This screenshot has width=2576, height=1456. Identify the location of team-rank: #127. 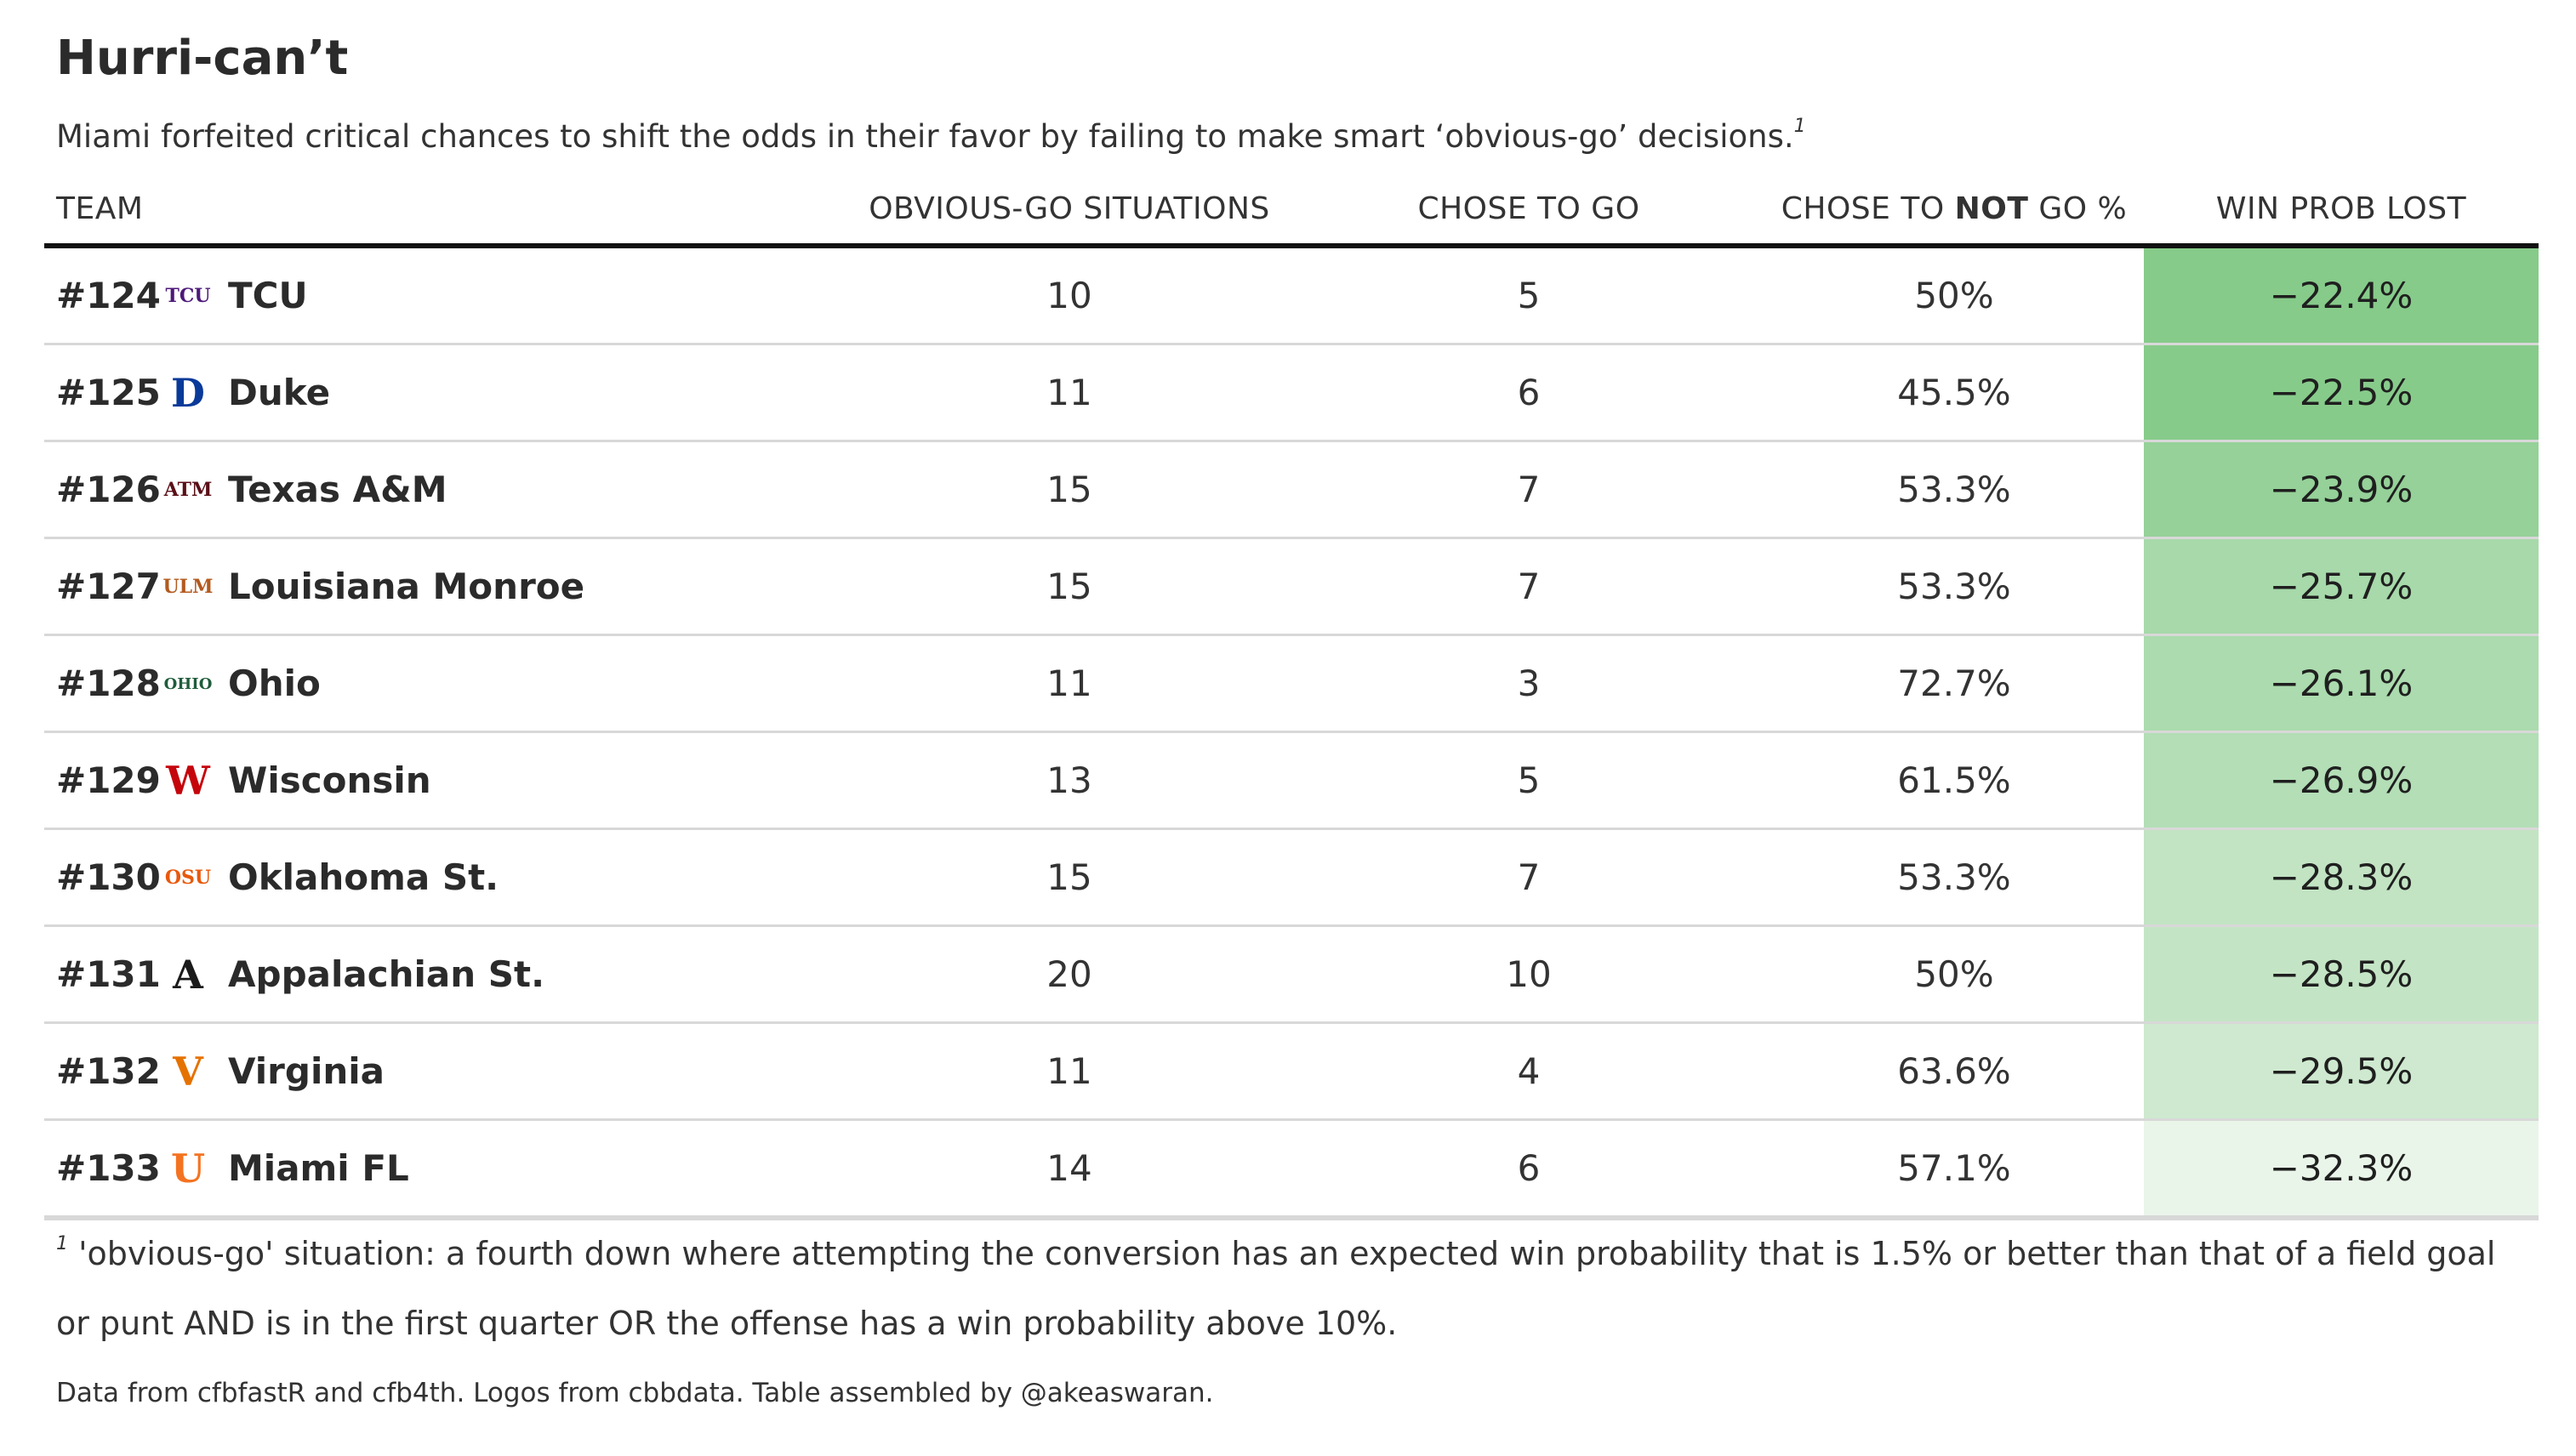
(108, 586).